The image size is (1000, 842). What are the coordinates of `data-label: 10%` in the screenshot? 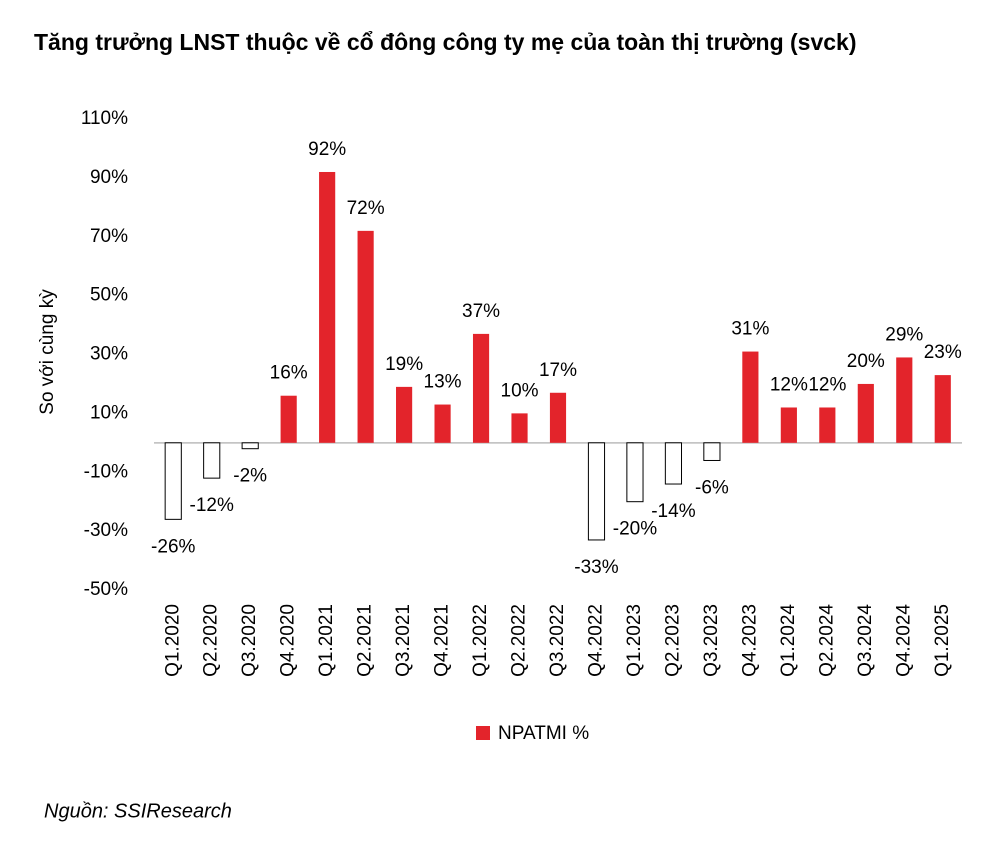 It's located at (520, 390).